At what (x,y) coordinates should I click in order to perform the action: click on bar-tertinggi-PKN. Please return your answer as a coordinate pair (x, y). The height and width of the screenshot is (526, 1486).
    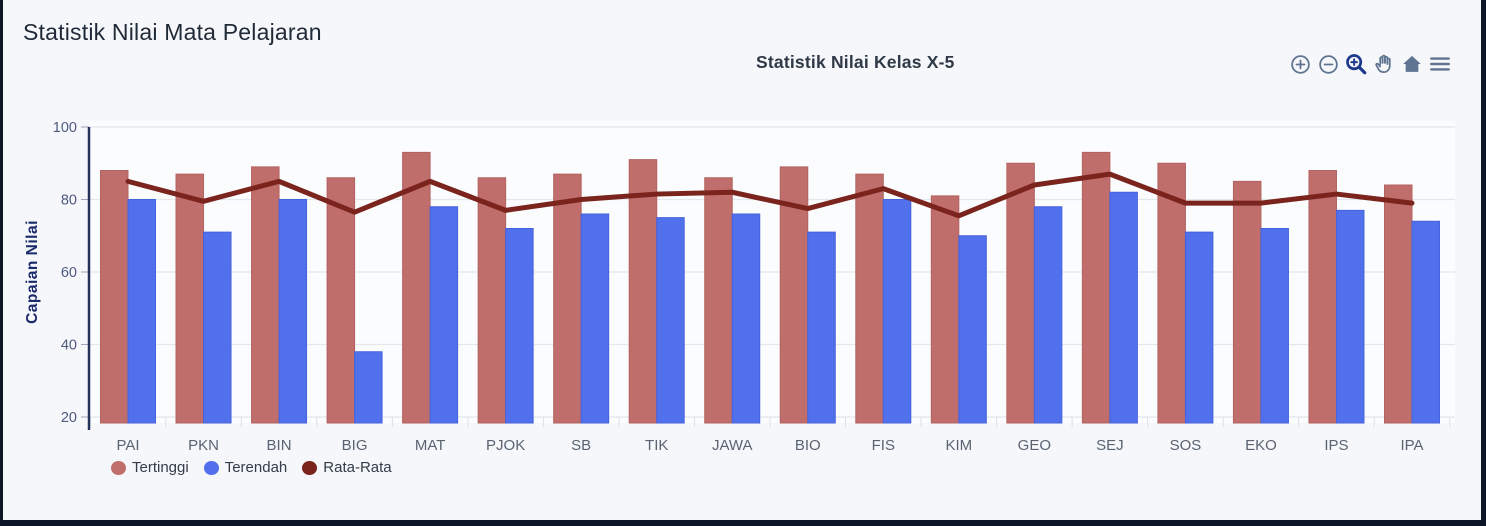
    Looking at the image, I should click on (190, 298).